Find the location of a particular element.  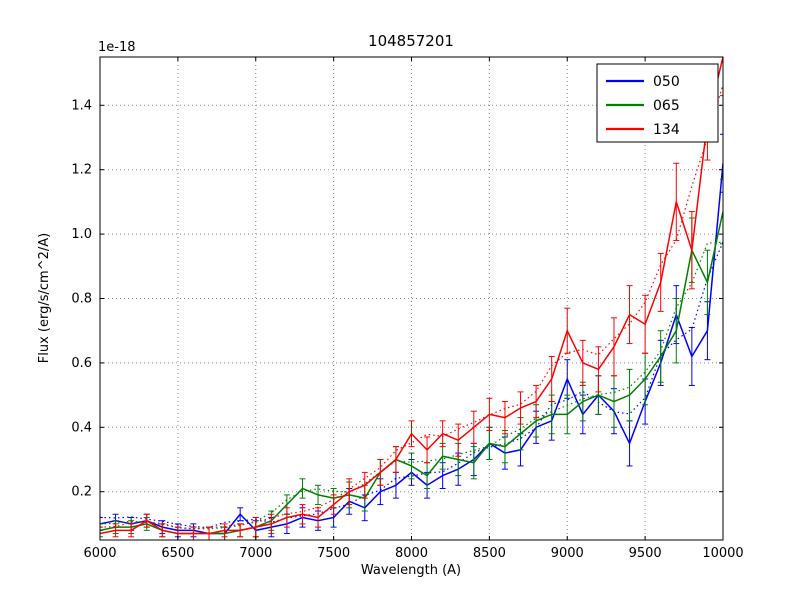

y-tick-label: 1.4 is located at coordinates (81, 105).